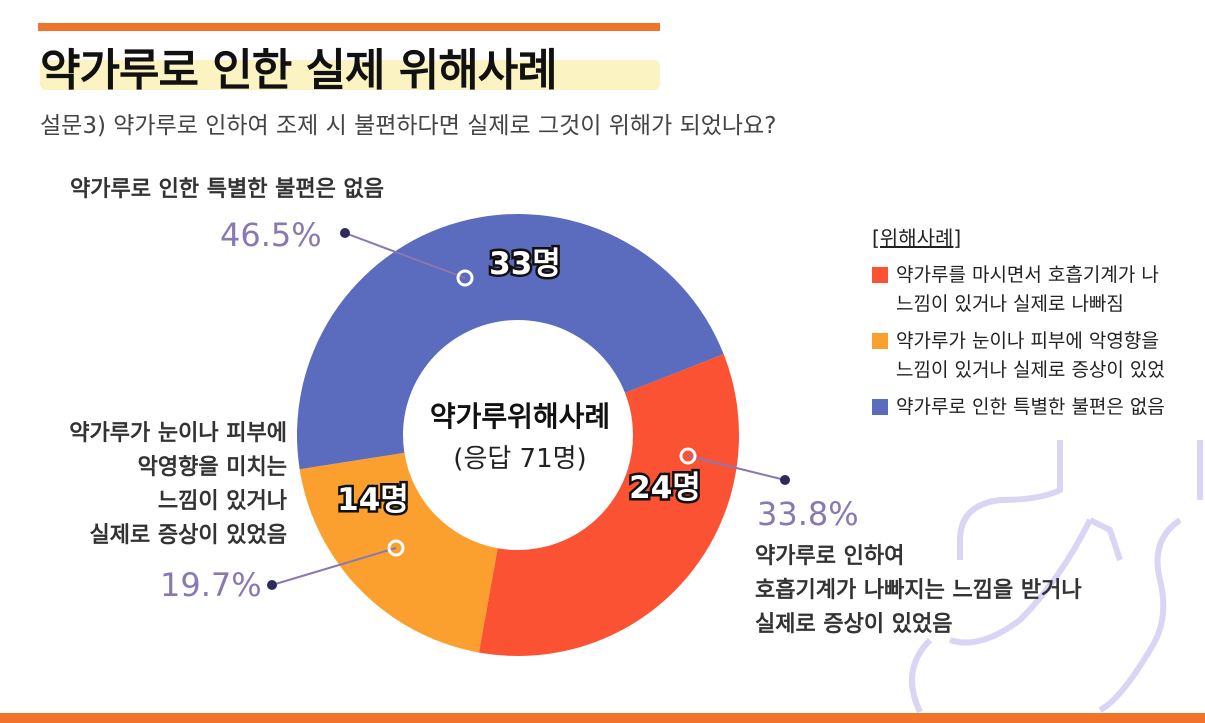  I want to click on legend-text: 느낌이 있거나 실제로 증상이 있었, so click(1030, 370).